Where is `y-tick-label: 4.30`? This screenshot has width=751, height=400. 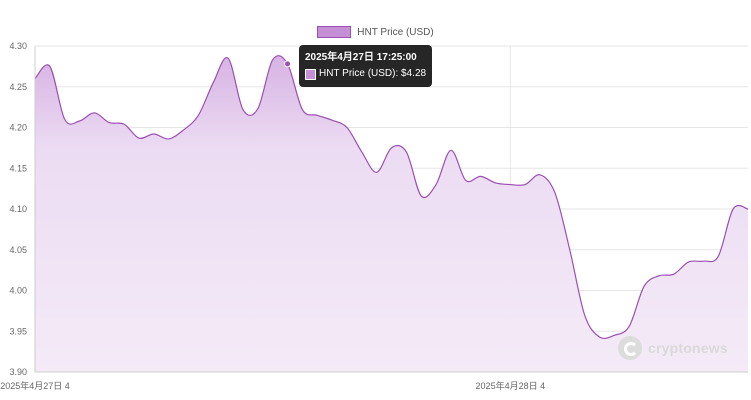 y-tick-label: 4.30 is located at coordinates (18, 46).